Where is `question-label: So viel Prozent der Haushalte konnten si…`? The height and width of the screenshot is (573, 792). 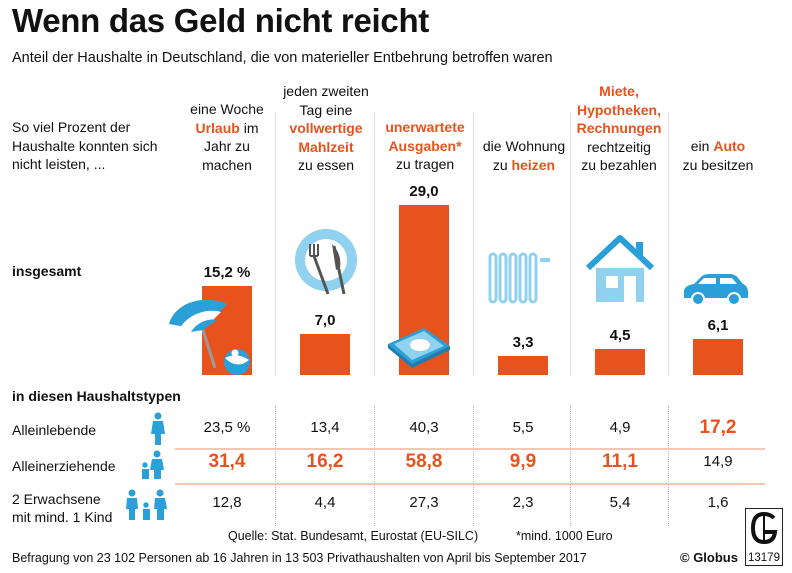
question-label: So viel Prozent der Haushalte konnten si… is located at coordinates (85, 145).